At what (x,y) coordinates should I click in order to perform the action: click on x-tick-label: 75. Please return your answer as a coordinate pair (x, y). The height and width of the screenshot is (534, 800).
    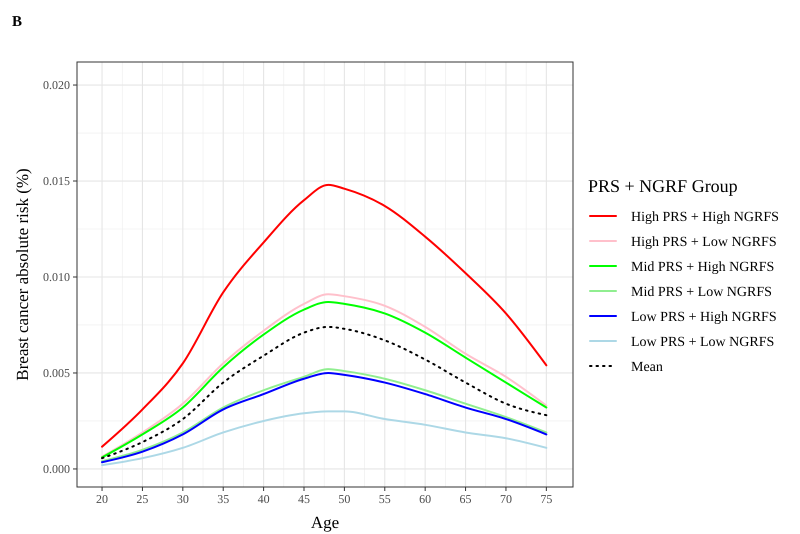
    Looking at the image, I should click on (546, 499).